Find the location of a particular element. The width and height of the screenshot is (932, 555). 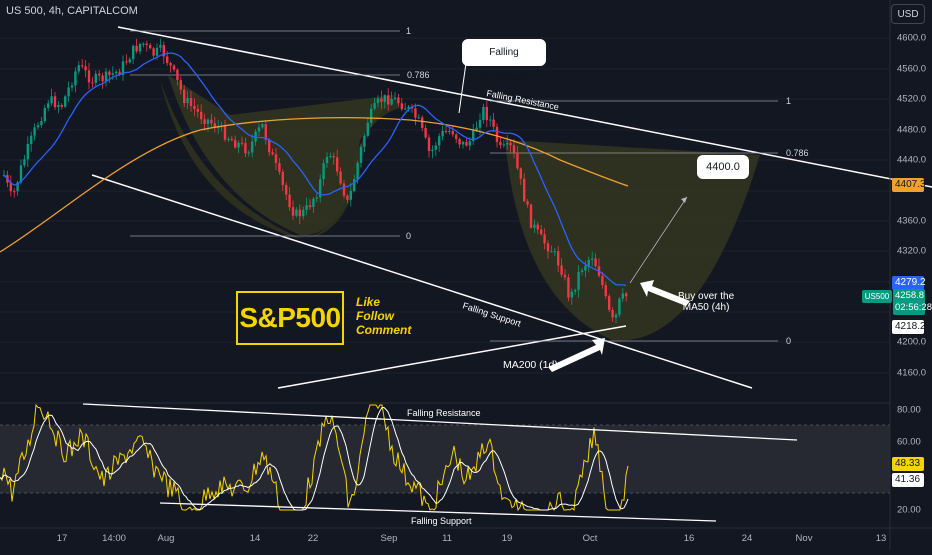

rsi-band is located at coordinates (445, 459).